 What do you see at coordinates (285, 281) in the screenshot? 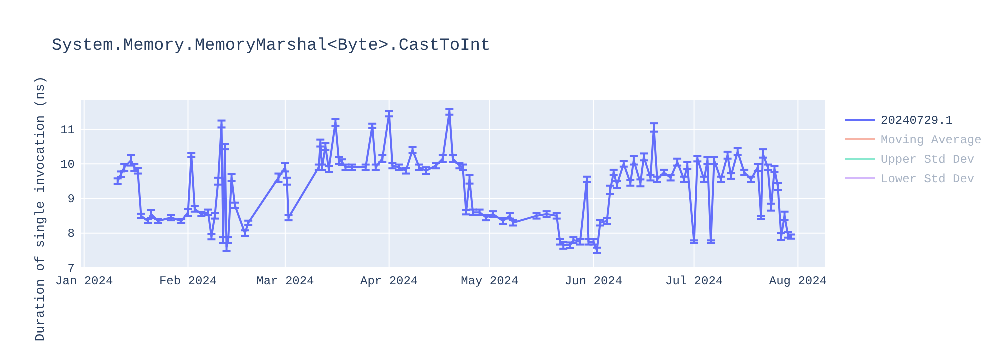
I see `x-tick-label: Mar 2024` at bounding box center [285, 281].